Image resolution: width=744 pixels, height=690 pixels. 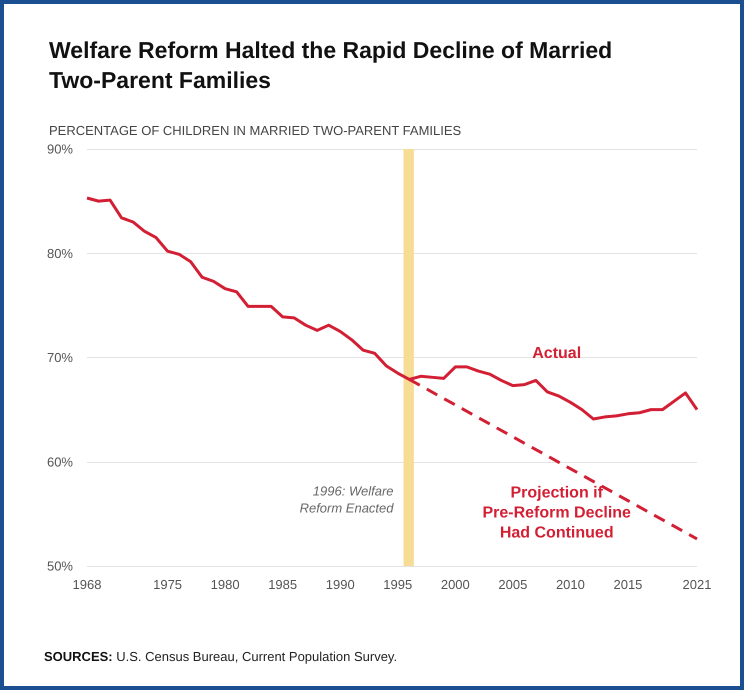 What do you see at coordinates (255, 130) in the screenshot?
I see `y-axis-title: PERCENTAGE OF CHILDREN IN MARRIED TWO-PARENT FAMILIES` at bounding box center [255, 130].